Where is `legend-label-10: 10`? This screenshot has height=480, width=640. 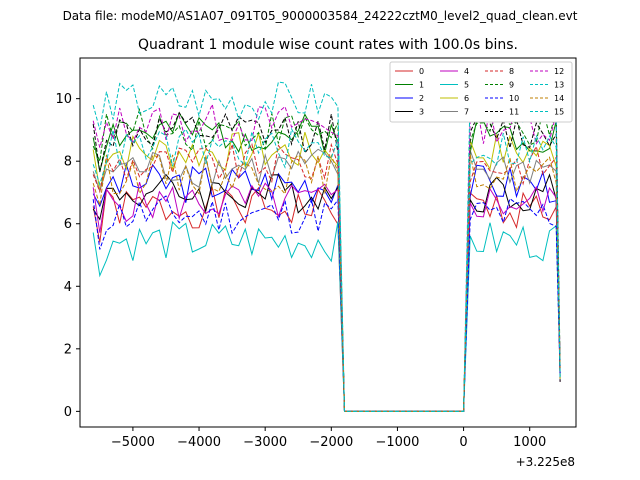
legend-label-10: 10 is located at coordinates (514, 98).